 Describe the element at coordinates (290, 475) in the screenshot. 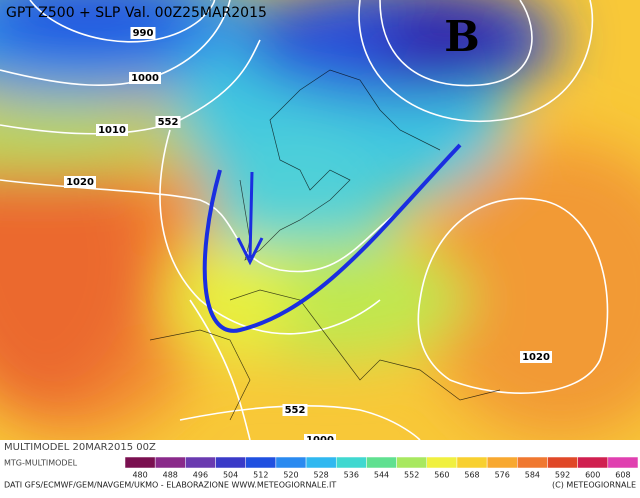

I see `colorbar-tick-label: 520` at that location.